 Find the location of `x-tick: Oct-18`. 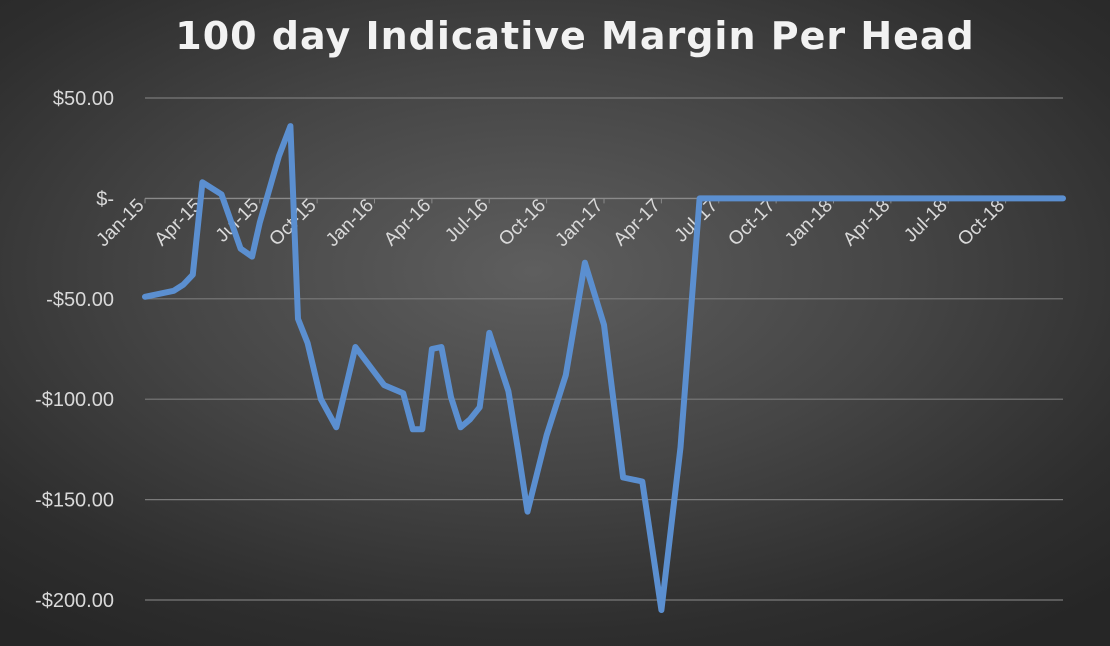

x-tick: Oct-18 is located at coordinates (981, 222).